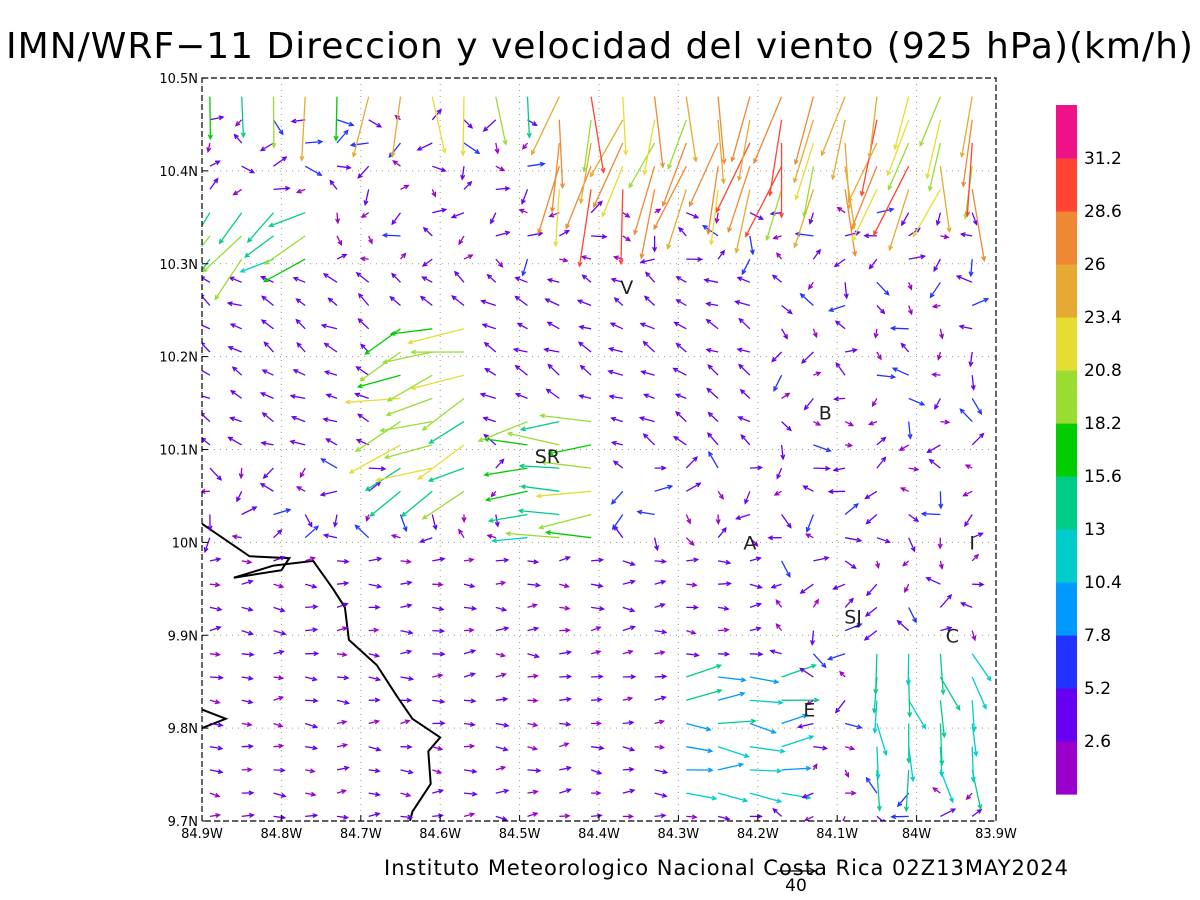  What do you see at coordinates (1103, 212) in the screenshot?
I see `colorbar-label: 28.6` at bounding box center [1103, 212].